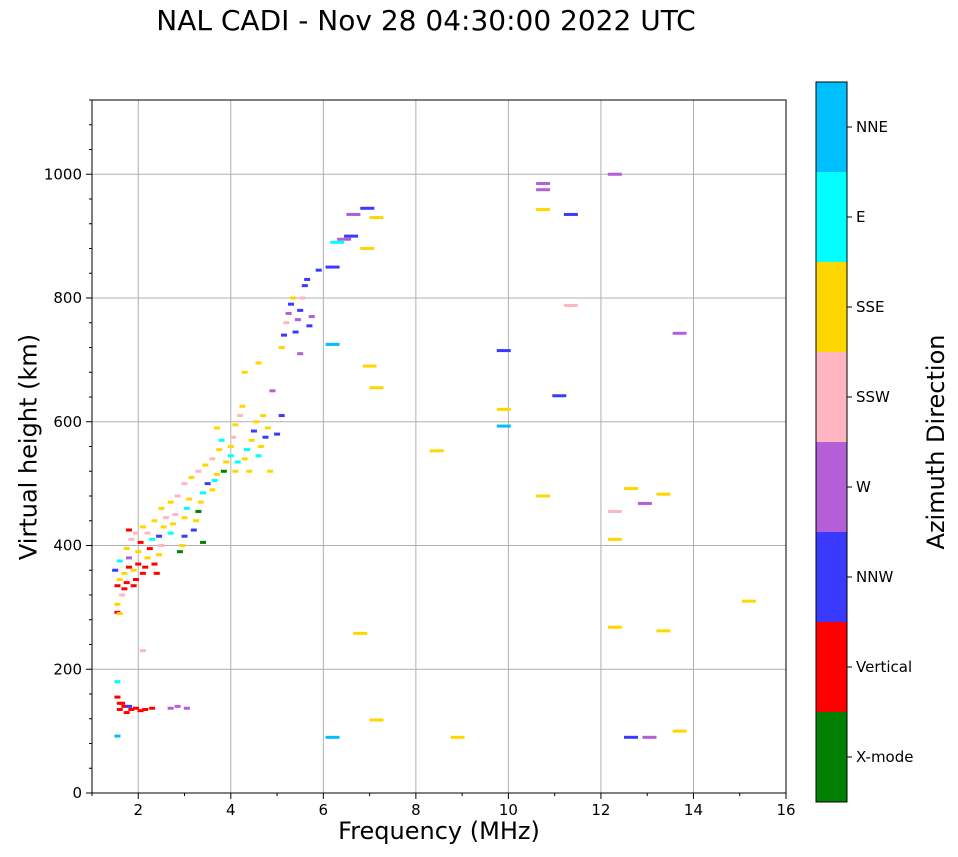  I want to click on y-axis-label: Virtual height (km), so click(28, 447).